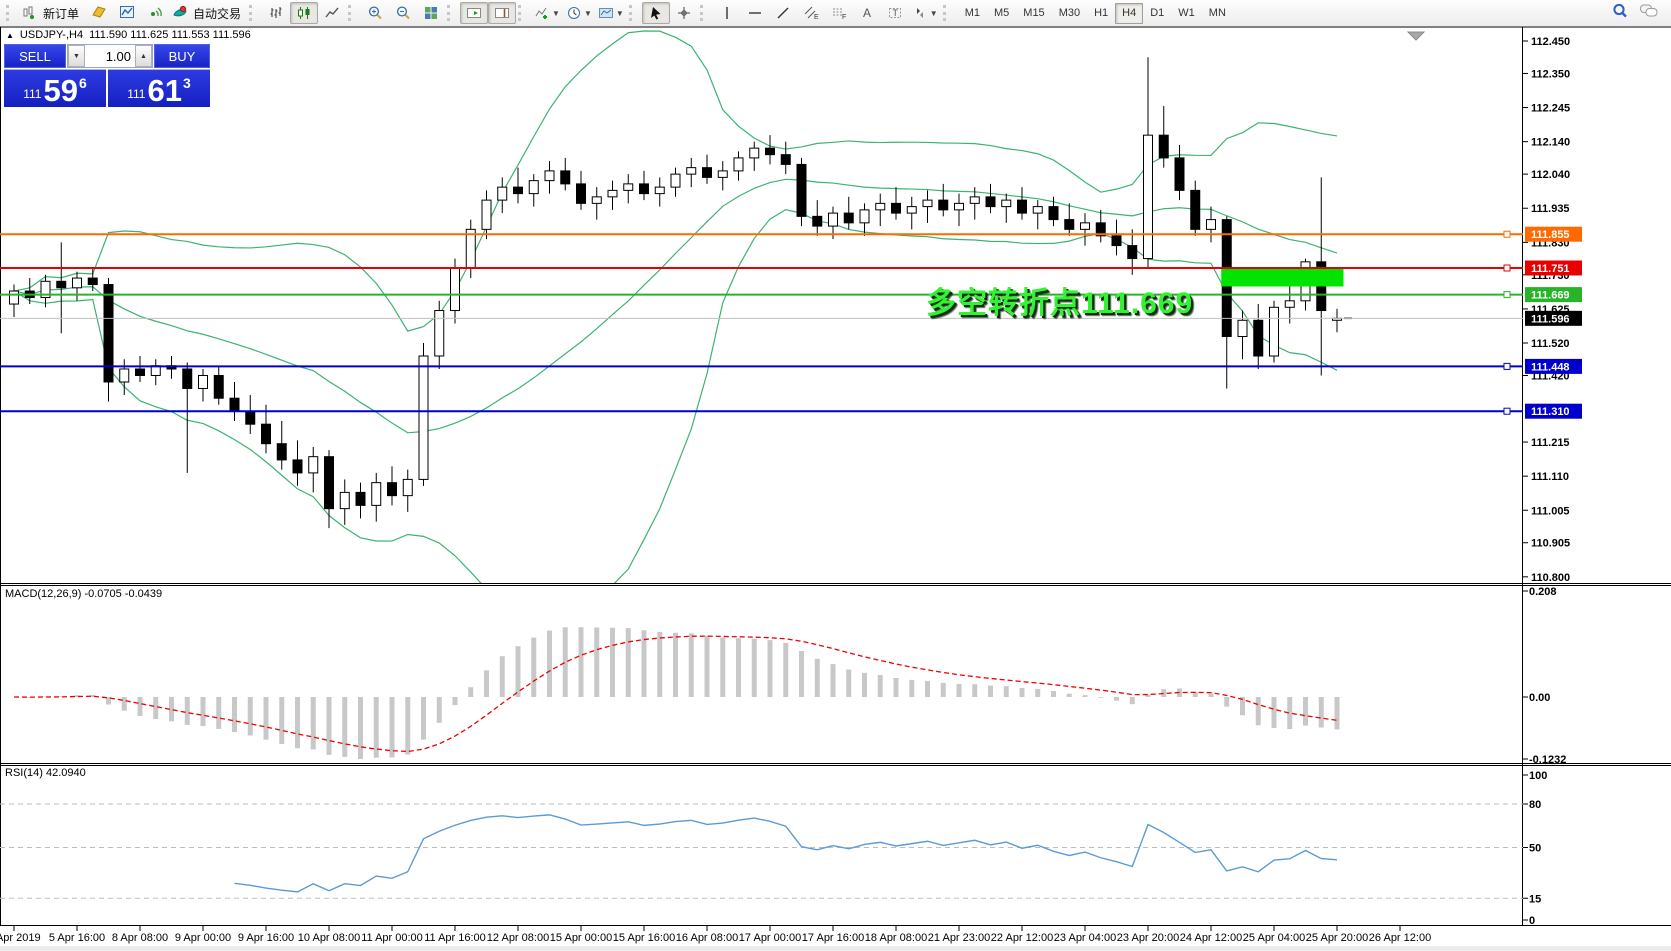 This screenshot has height=951, width=1671. Describe the element at coordinates (1553, 411) in the screenshot. I see `price-badge-111.310` at that location.